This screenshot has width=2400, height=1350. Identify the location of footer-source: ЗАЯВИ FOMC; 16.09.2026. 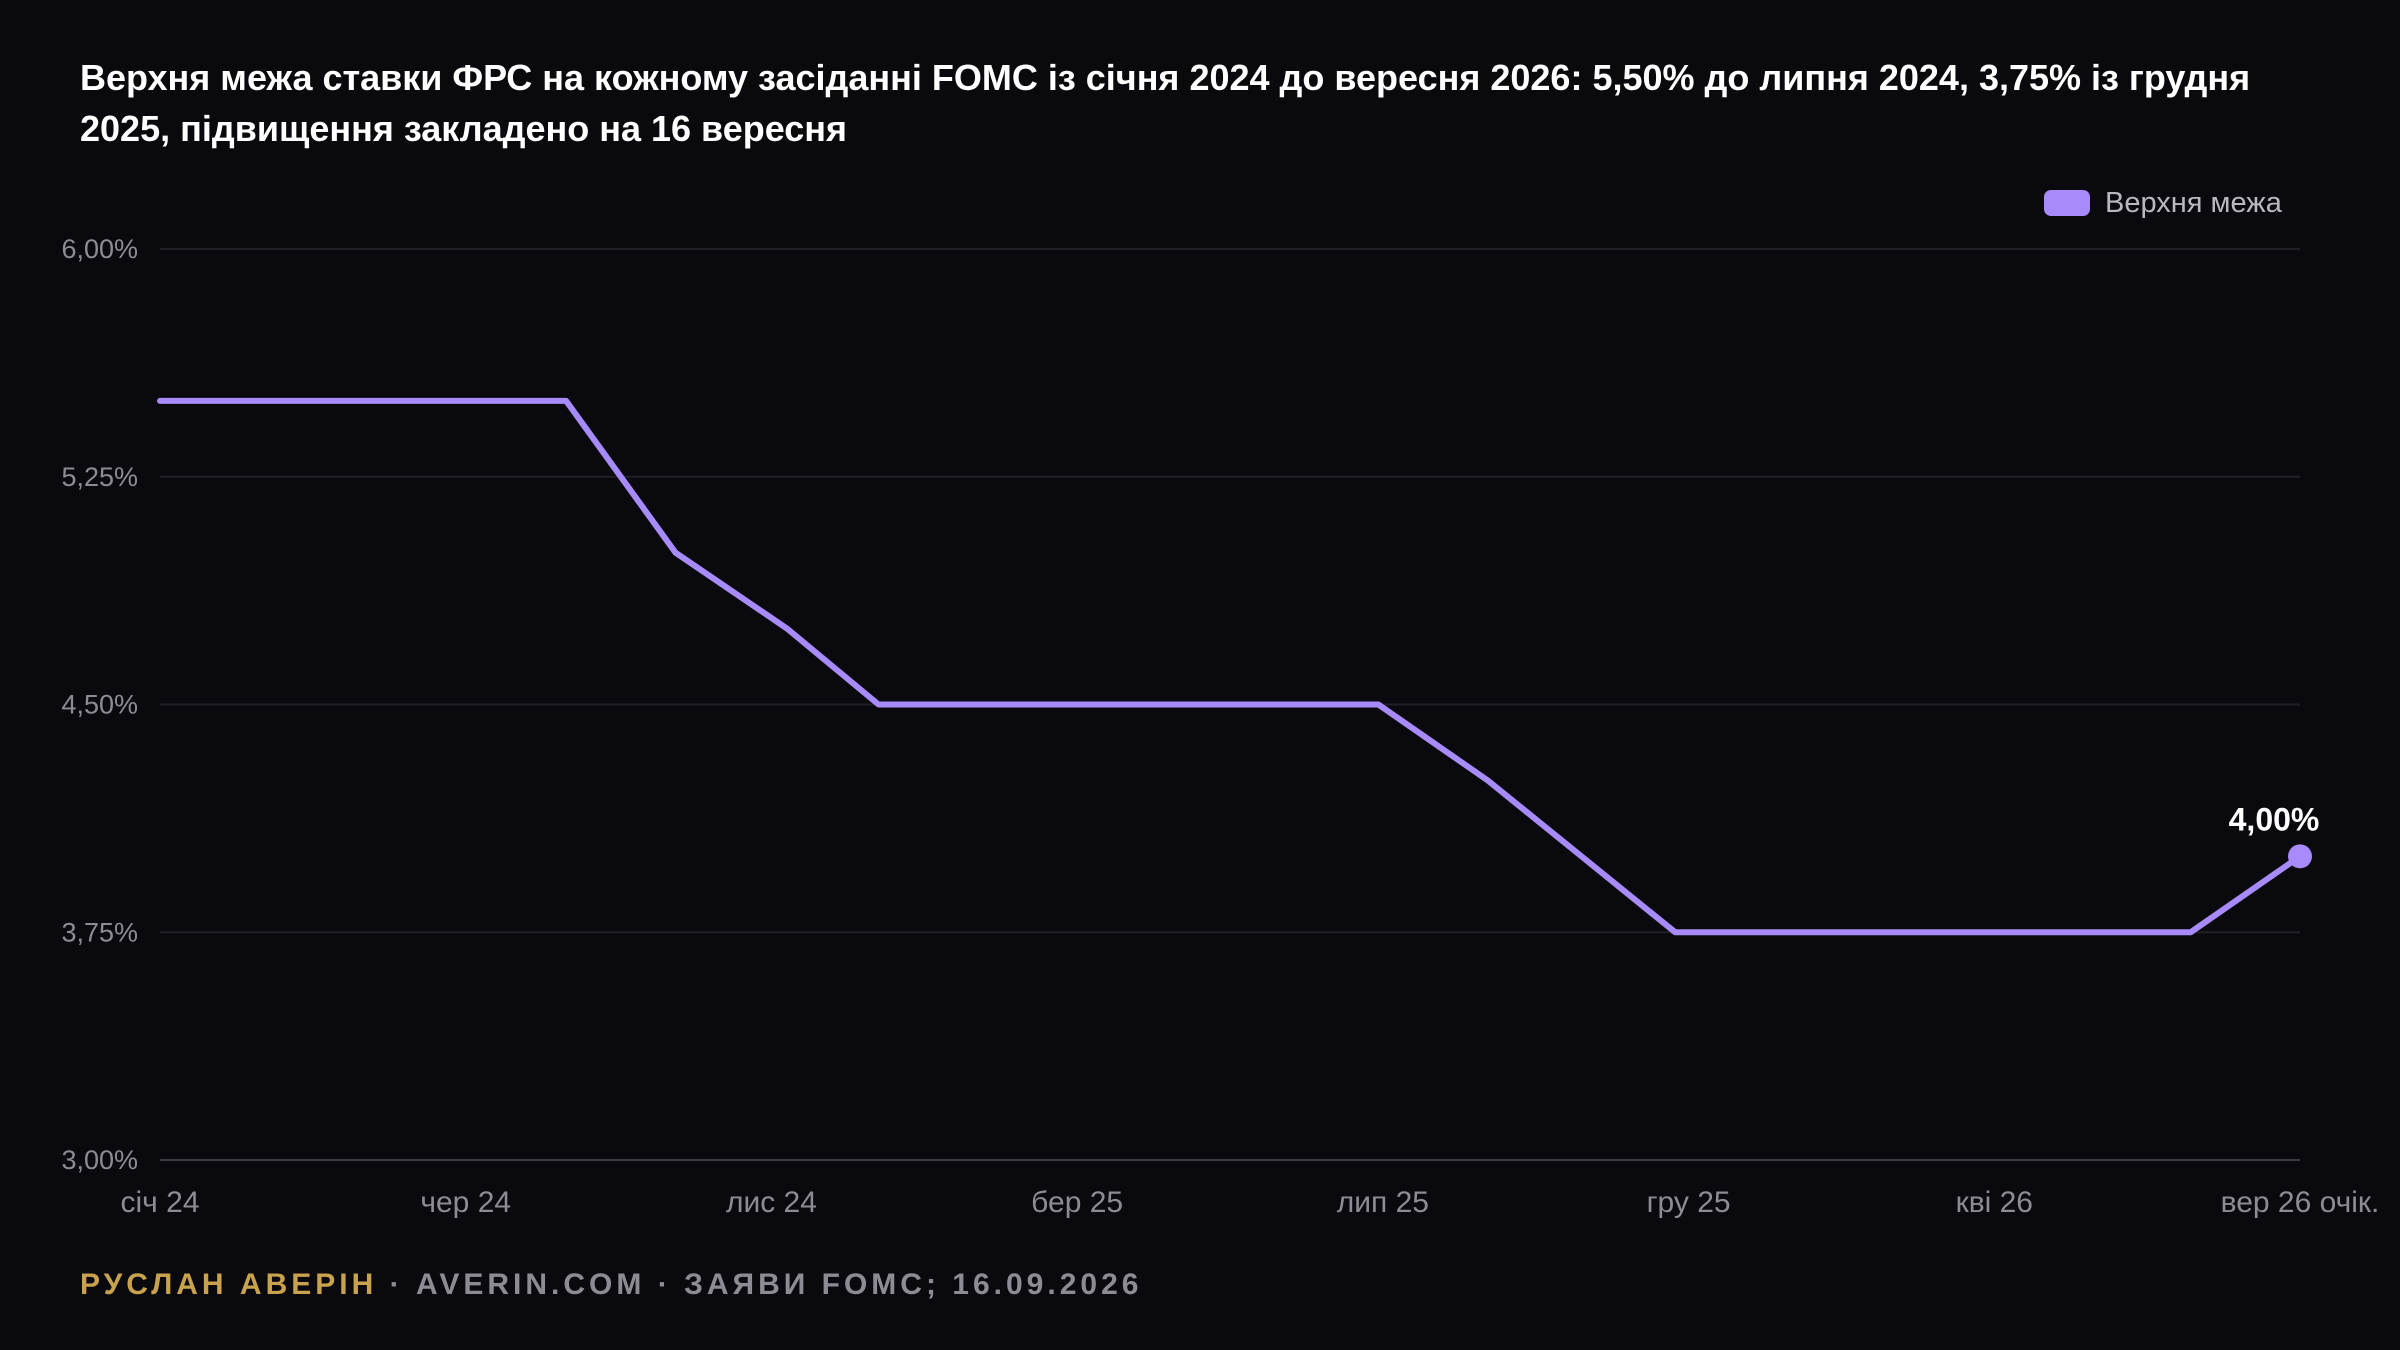
(913, 1284).